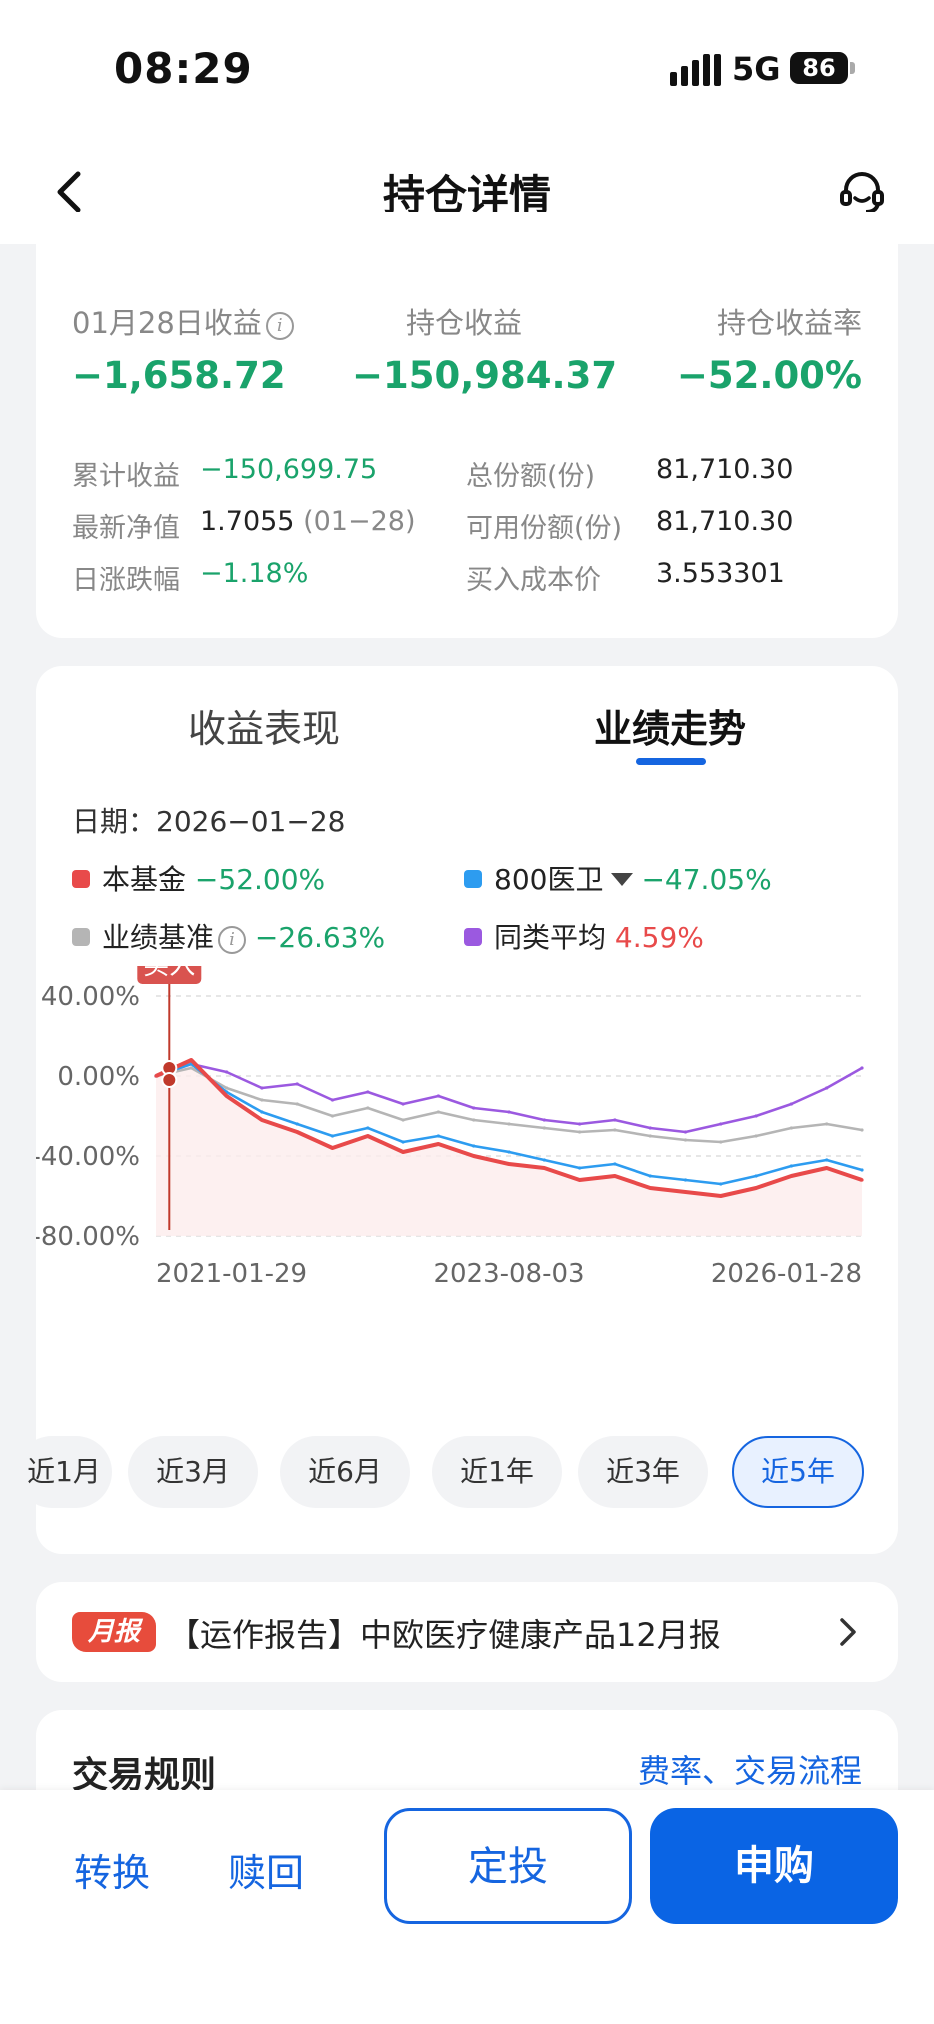  Describe the element at coordinates (622, 879) in the screenshot. I see `dropdown-triangle-icon` at that location.